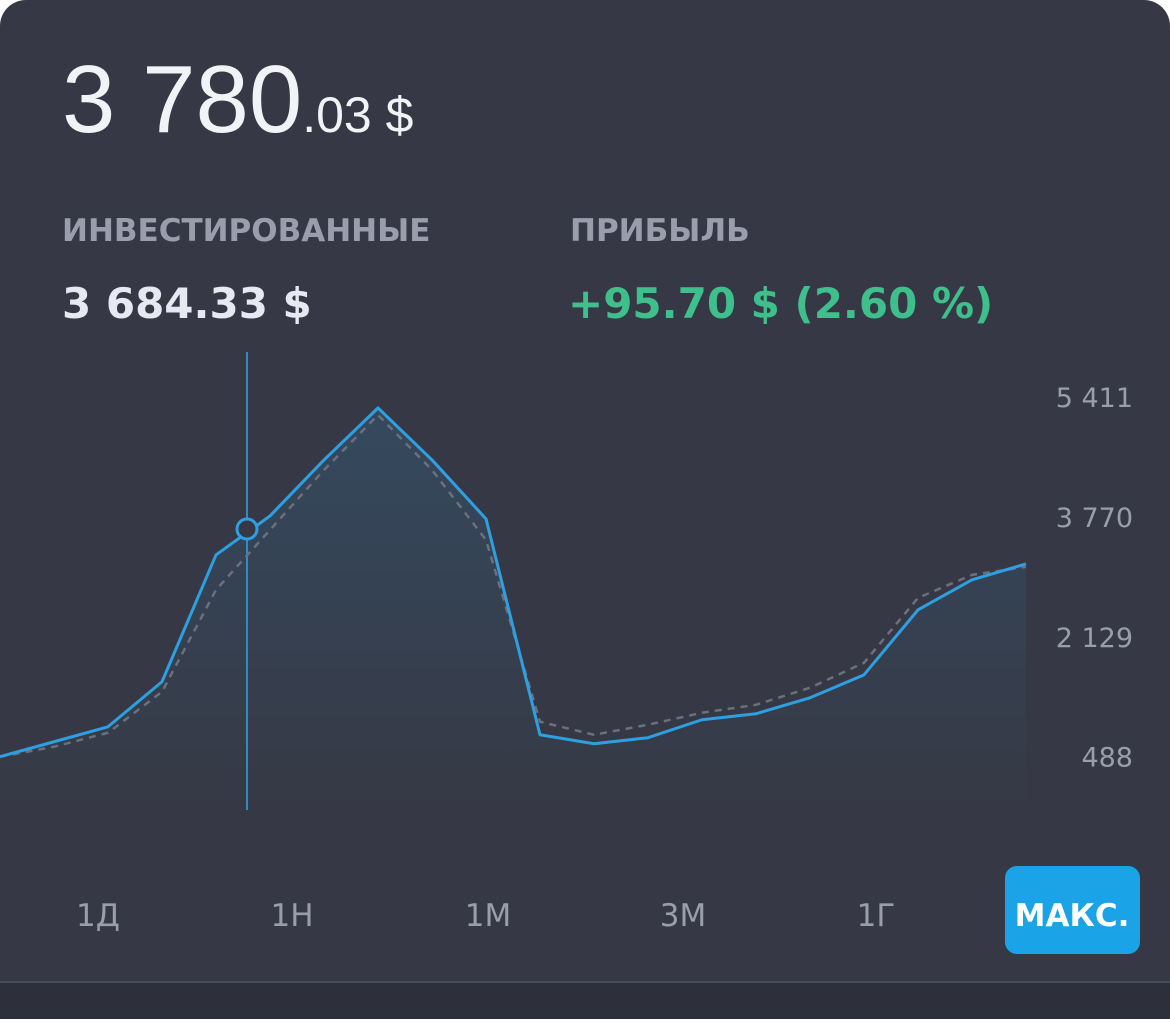 This screenshot has width=1170, height=1023. What do you see at coordinates (488, 916) in the screenshot?
I see `range-button: 1М` at bounding box center [488, 916].